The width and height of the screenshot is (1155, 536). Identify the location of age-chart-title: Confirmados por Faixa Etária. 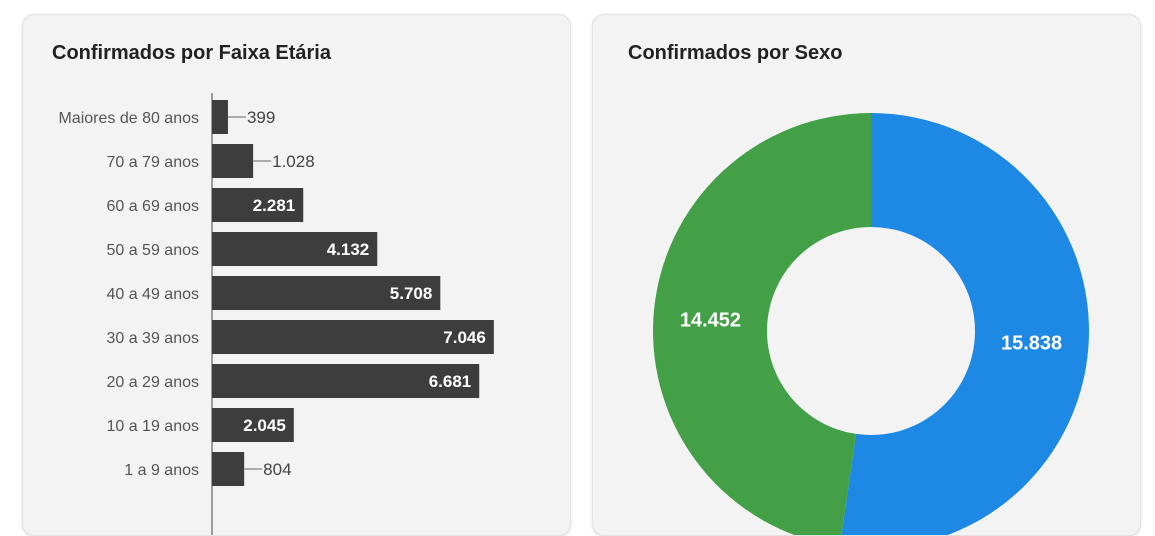
(191, 53).